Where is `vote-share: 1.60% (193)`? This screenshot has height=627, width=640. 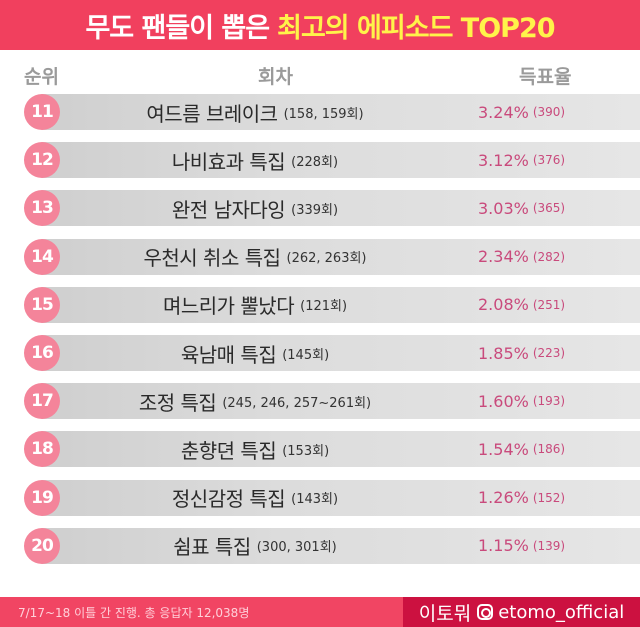 vote-share: 1.60% (193) is located at coordinates (521, 401).